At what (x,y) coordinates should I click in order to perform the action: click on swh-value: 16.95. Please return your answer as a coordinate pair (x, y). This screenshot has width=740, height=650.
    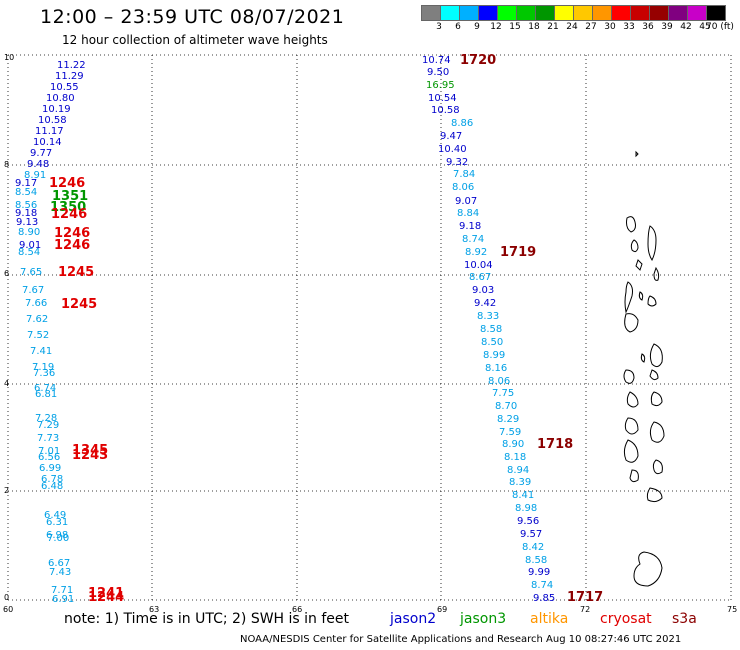
    Looking at the image, I should click on (440, 85).